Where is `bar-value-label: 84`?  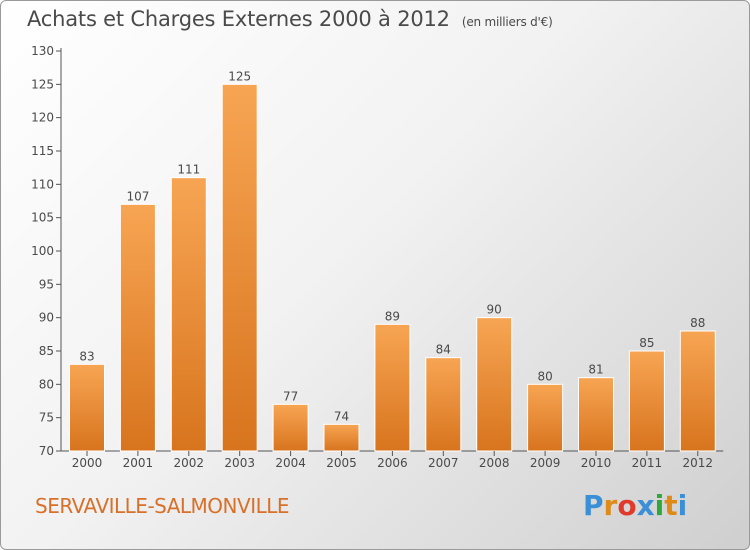
bar-value-label: 84 is located at coordinates (443, 350).